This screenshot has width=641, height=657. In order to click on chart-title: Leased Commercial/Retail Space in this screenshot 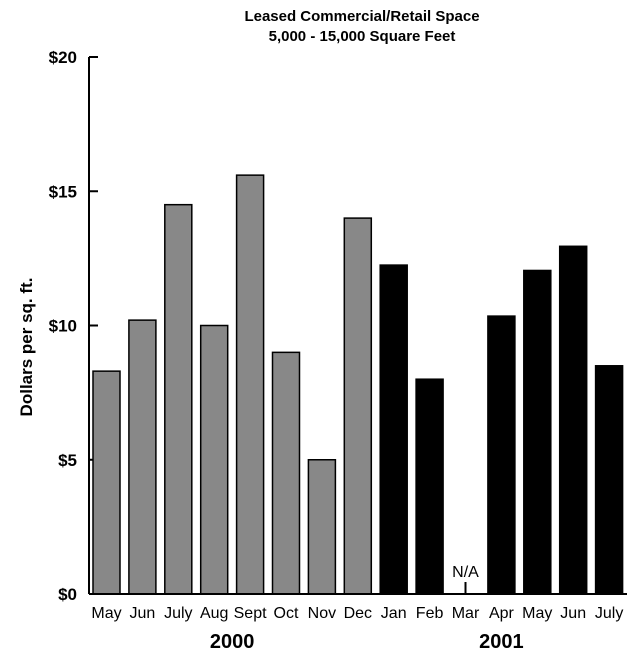, I will do `click(361, 16)`.